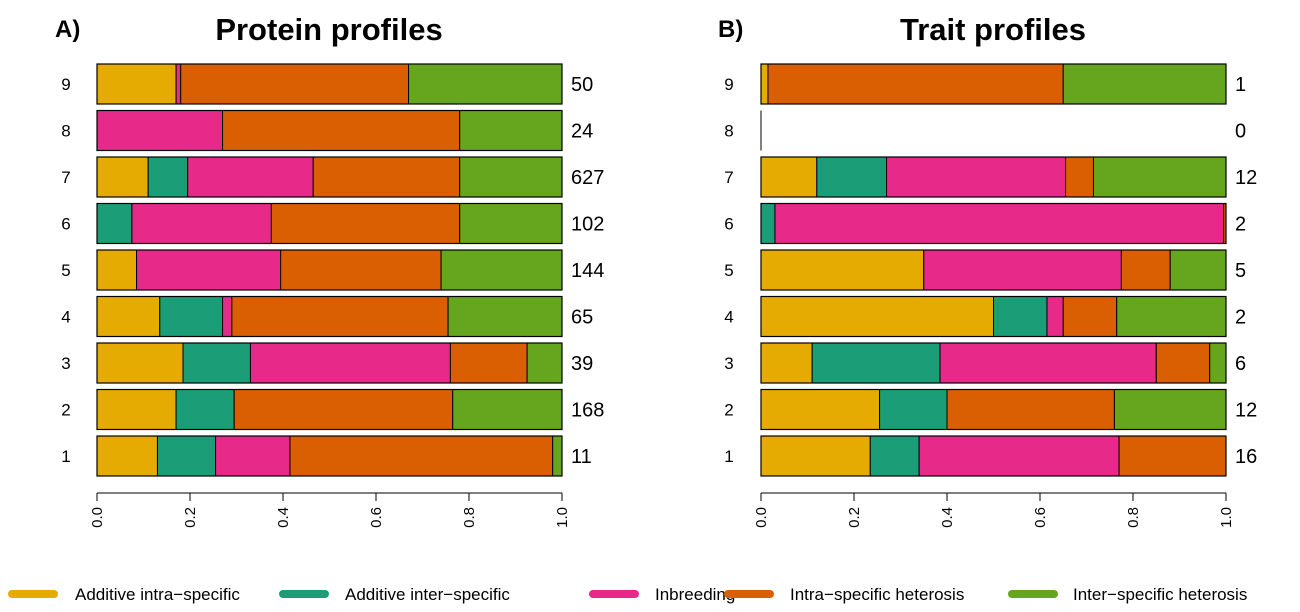 The image size is (1300, 612). Describe the element at coordinates (728, 84) in the screenshot. I see `panel-b-row-label: 9` at that location.